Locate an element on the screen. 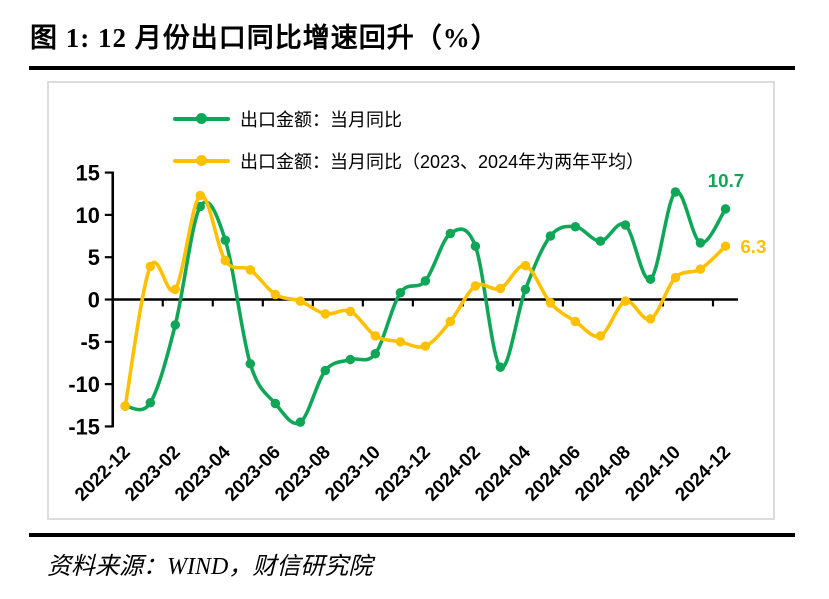  green-line-swatch-icon is located at coordinates (201, 118).